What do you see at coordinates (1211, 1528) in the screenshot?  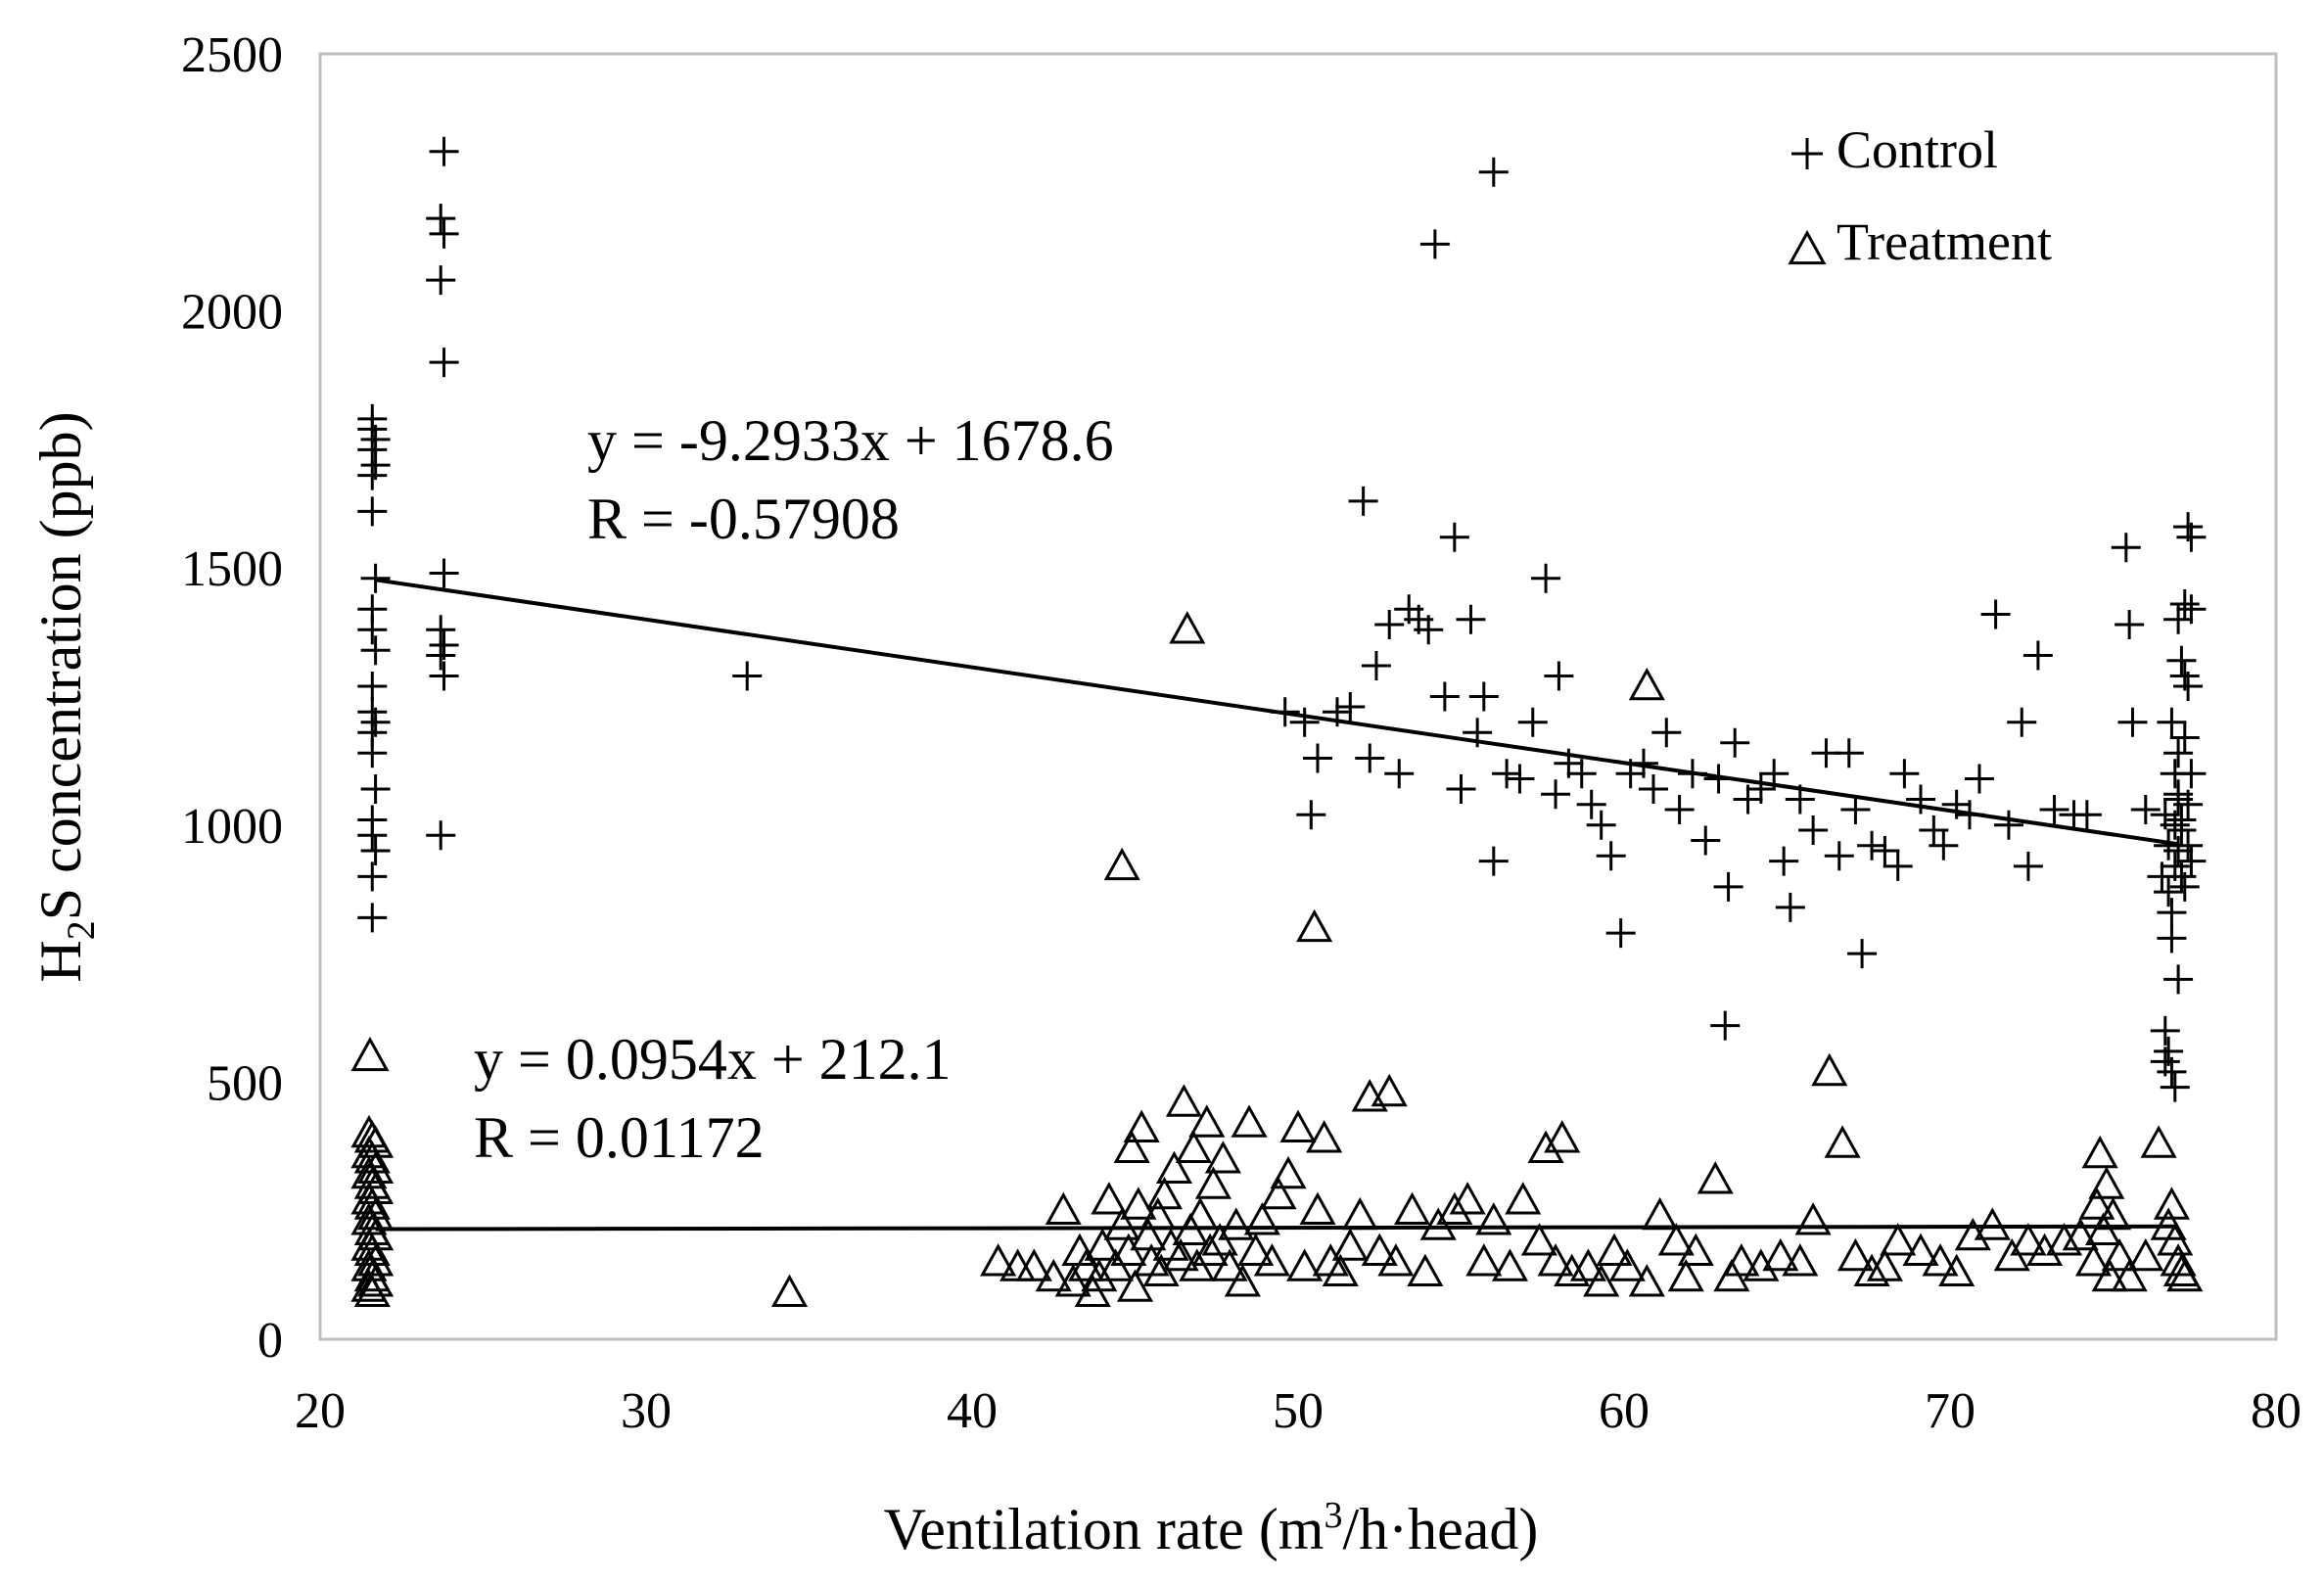 I see `x-axis-label: Ventilation rate (m3/h·head)` at bounding box center [1211, 1528].